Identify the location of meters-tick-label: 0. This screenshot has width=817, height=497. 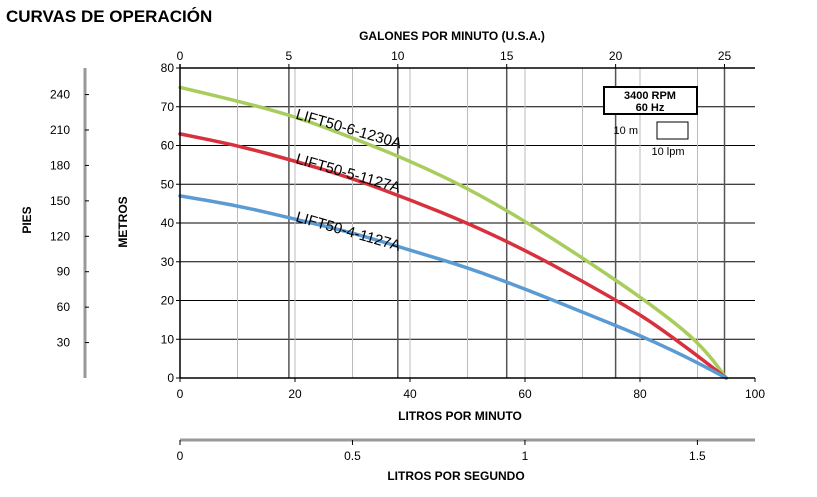
(170, 378).